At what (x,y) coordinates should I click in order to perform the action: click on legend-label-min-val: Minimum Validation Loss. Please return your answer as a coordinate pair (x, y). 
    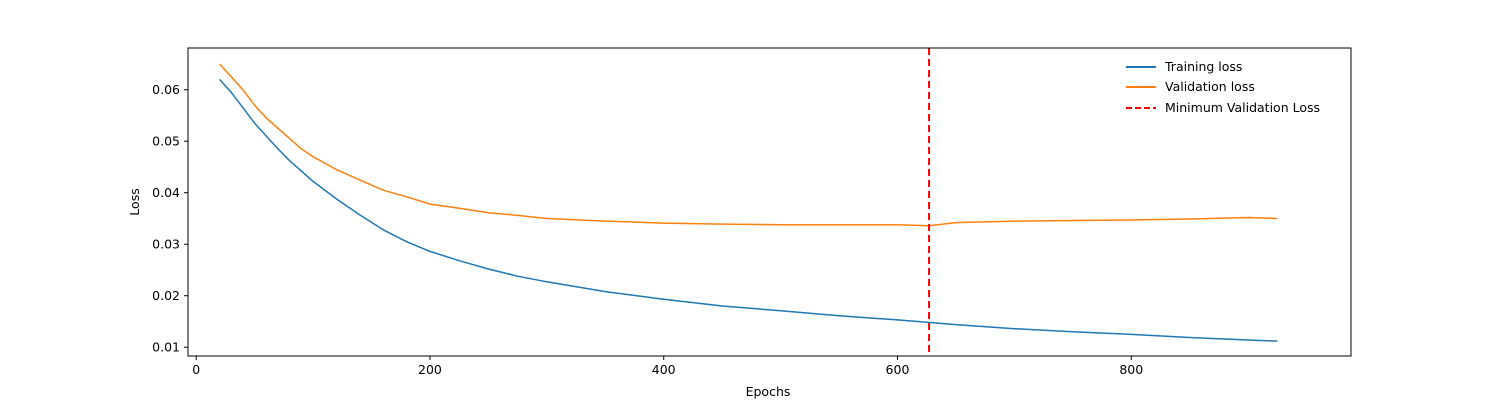
    Looking at the image, I should click on (1242, 107).